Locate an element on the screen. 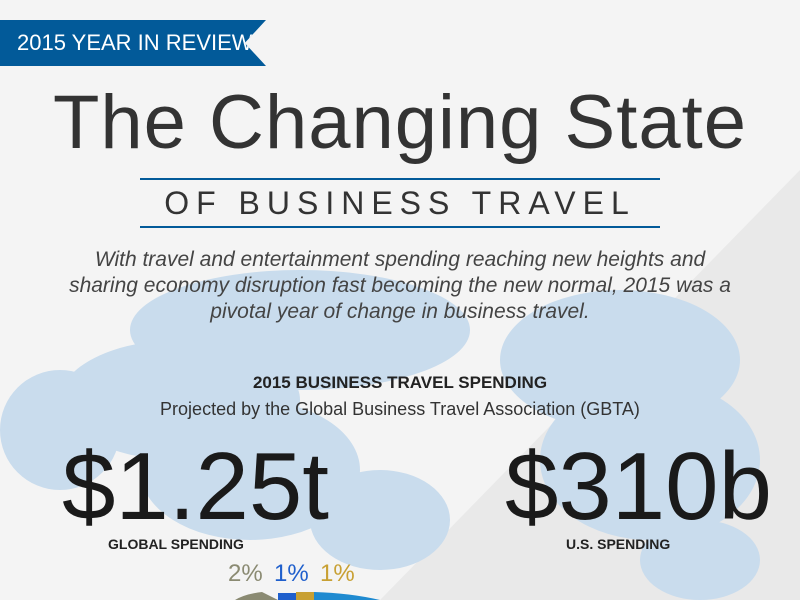 Image resolution: width=800 pixels, height=600 pixels. pie-arc is located at coordinates (307, 596).